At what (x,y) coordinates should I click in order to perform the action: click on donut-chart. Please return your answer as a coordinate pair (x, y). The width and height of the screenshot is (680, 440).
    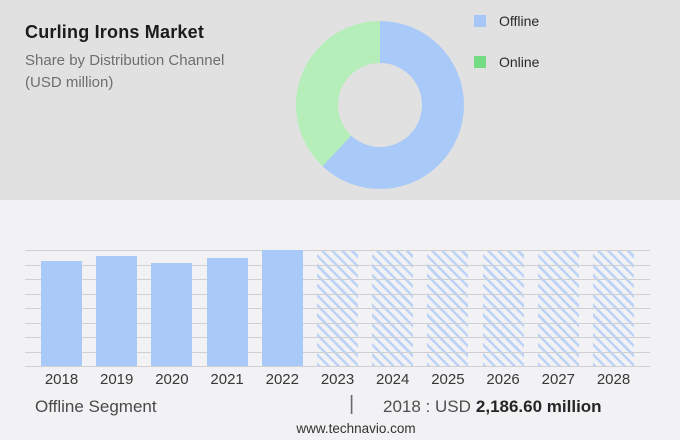
    Looking at the image, I should click on (380, 105).